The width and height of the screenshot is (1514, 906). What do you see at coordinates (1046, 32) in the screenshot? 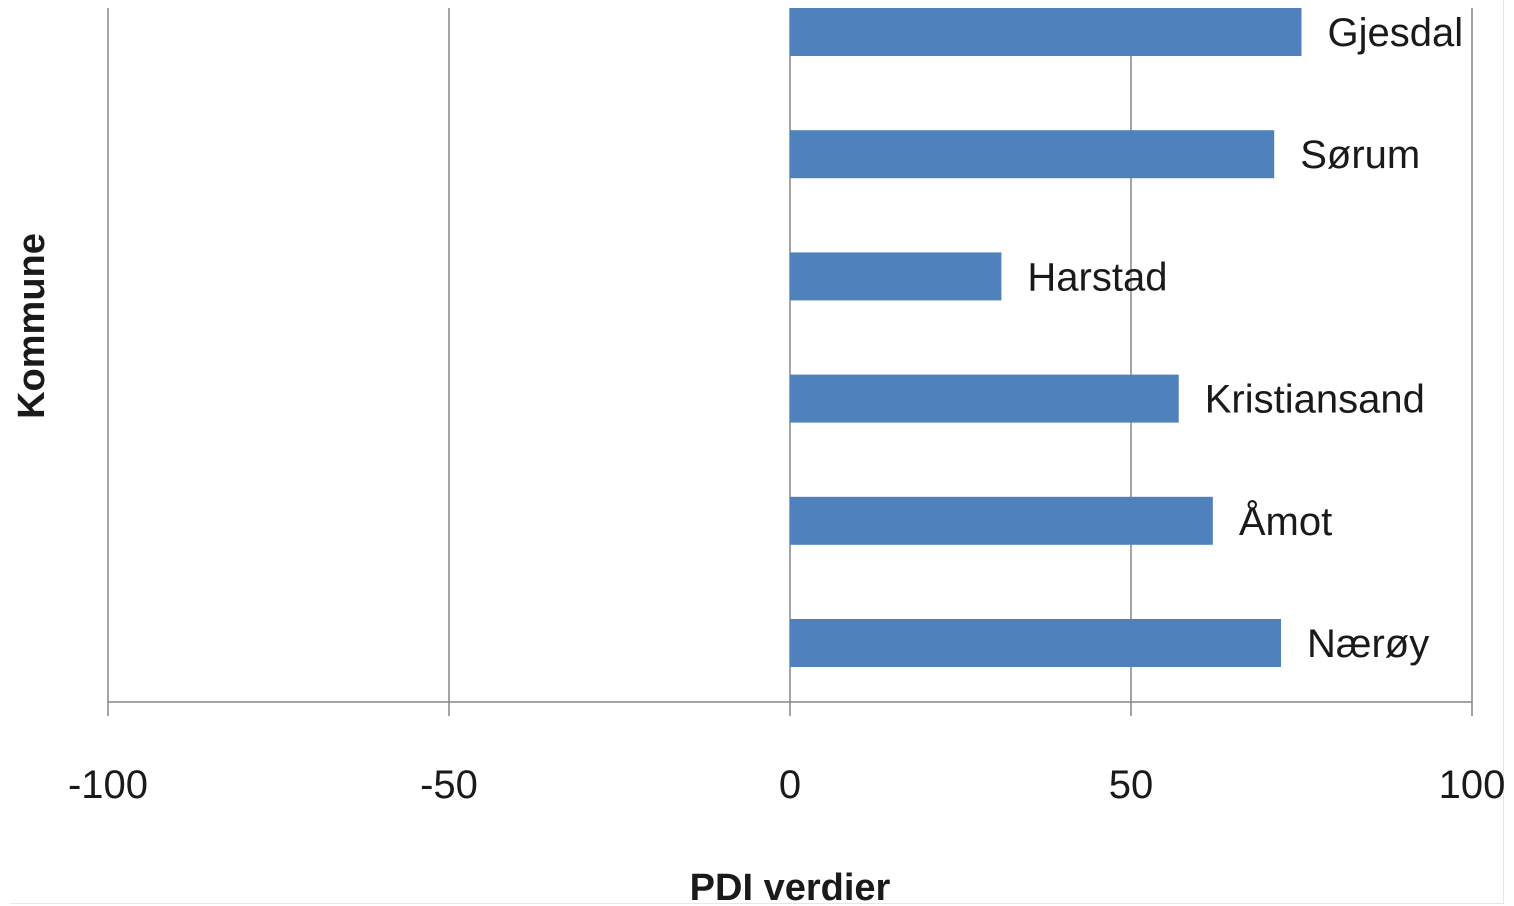
I see `bar-gjesdal` at bounding box center [1046, 32].